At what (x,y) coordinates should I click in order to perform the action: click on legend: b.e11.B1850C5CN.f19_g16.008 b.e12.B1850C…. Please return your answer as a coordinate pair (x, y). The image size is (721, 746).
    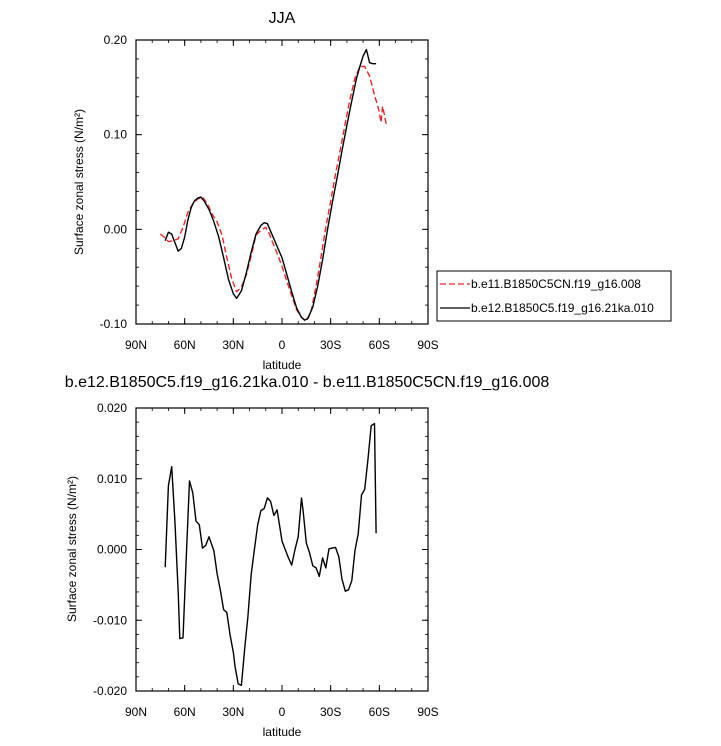
    Looking at the image, I should click on (554, 296).